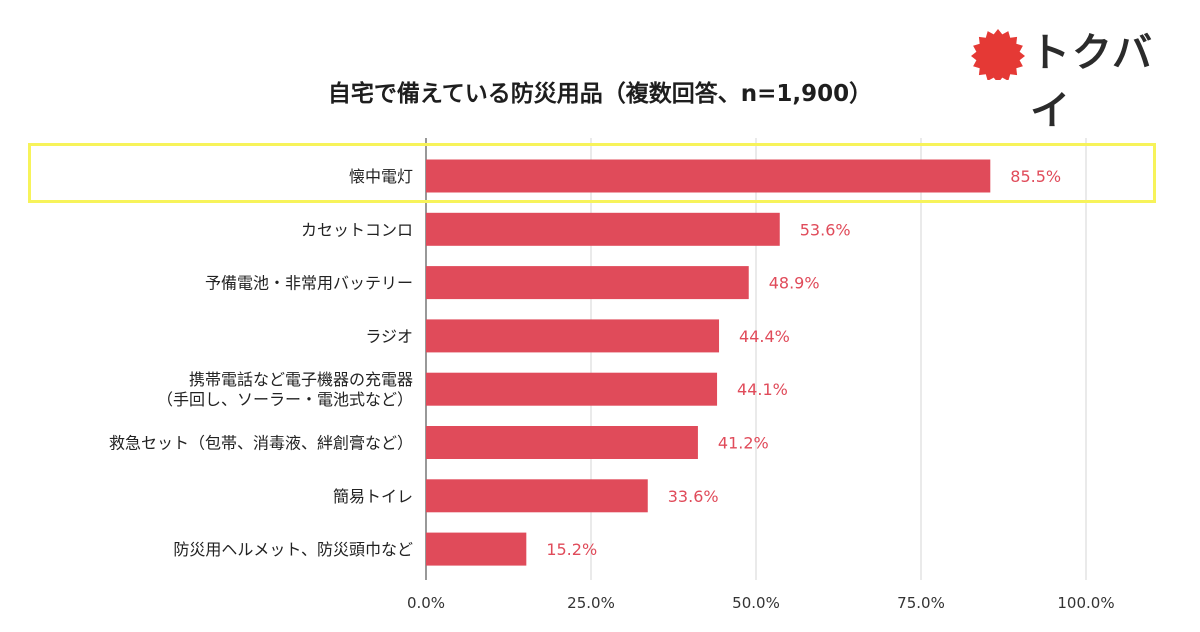 This screenshot has height=632, width=1200. I want to click on tokubai-logo: トクバイ, so click(1078, 75).